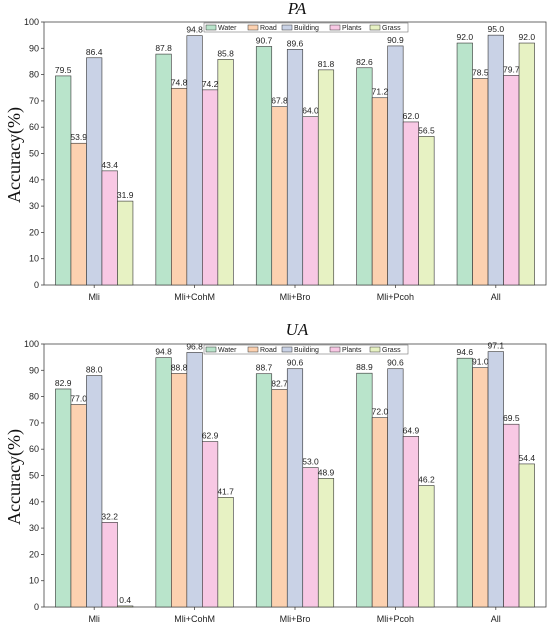  I want to click on data-label: 41.7, so click(225, 491).